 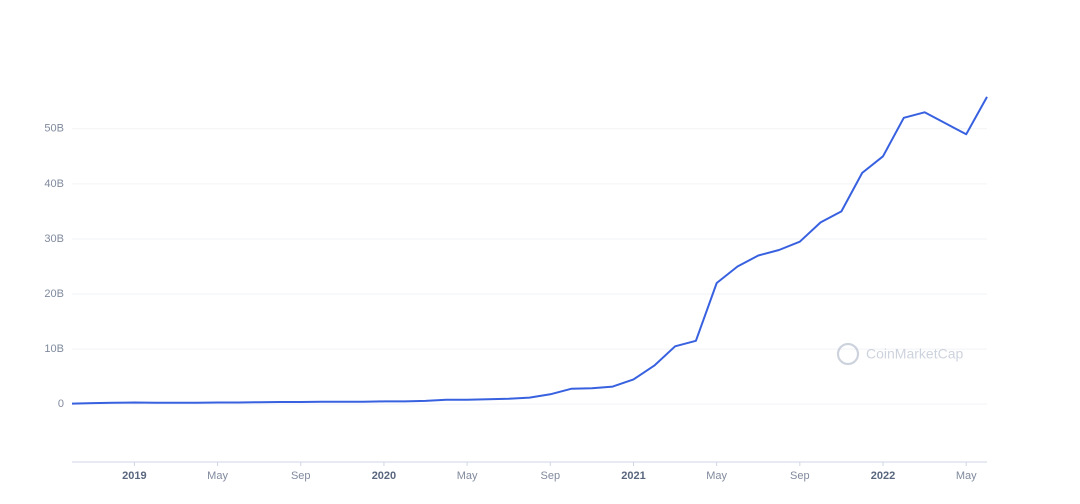 I want to click on watermark: CoinMarketCap, so click(x=899, y=354).